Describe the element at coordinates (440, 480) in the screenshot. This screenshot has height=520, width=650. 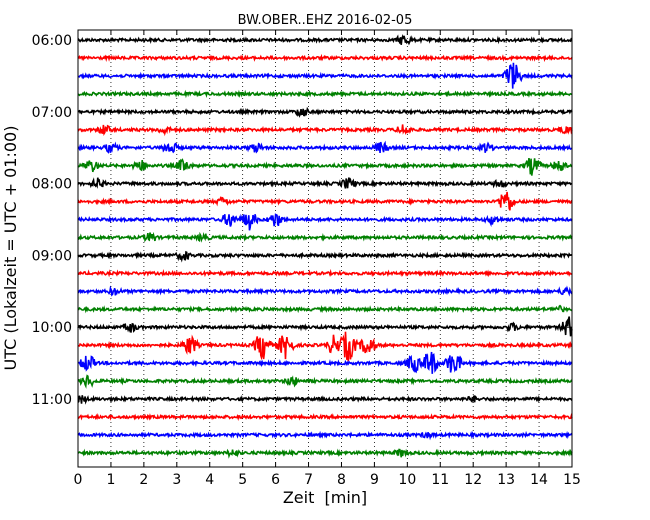
I see `x-tick-label: 11` at that location.